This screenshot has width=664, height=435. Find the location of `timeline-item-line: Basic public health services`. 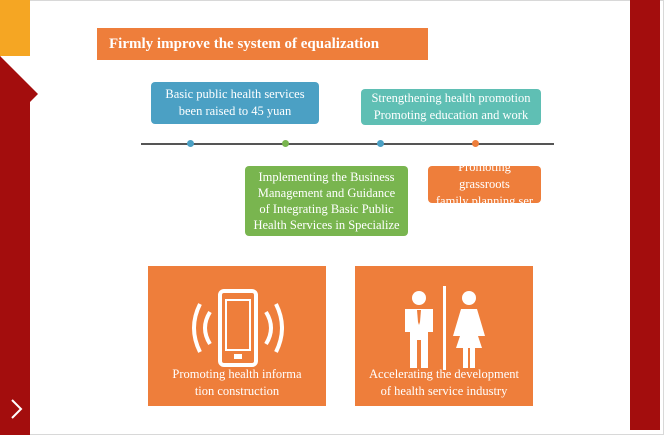

timeline-item-line: Basic public health services is located at coordinates (235, 94).